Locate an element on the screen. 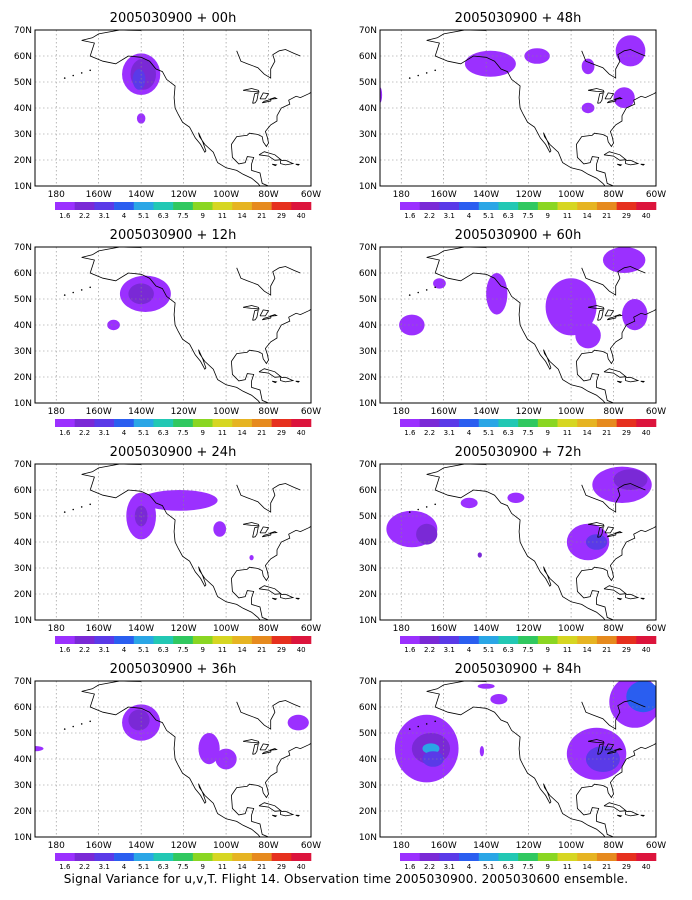 This screenshot has width=692, height=900. y-tick-label: 10N is located at coordinates (368, 404).